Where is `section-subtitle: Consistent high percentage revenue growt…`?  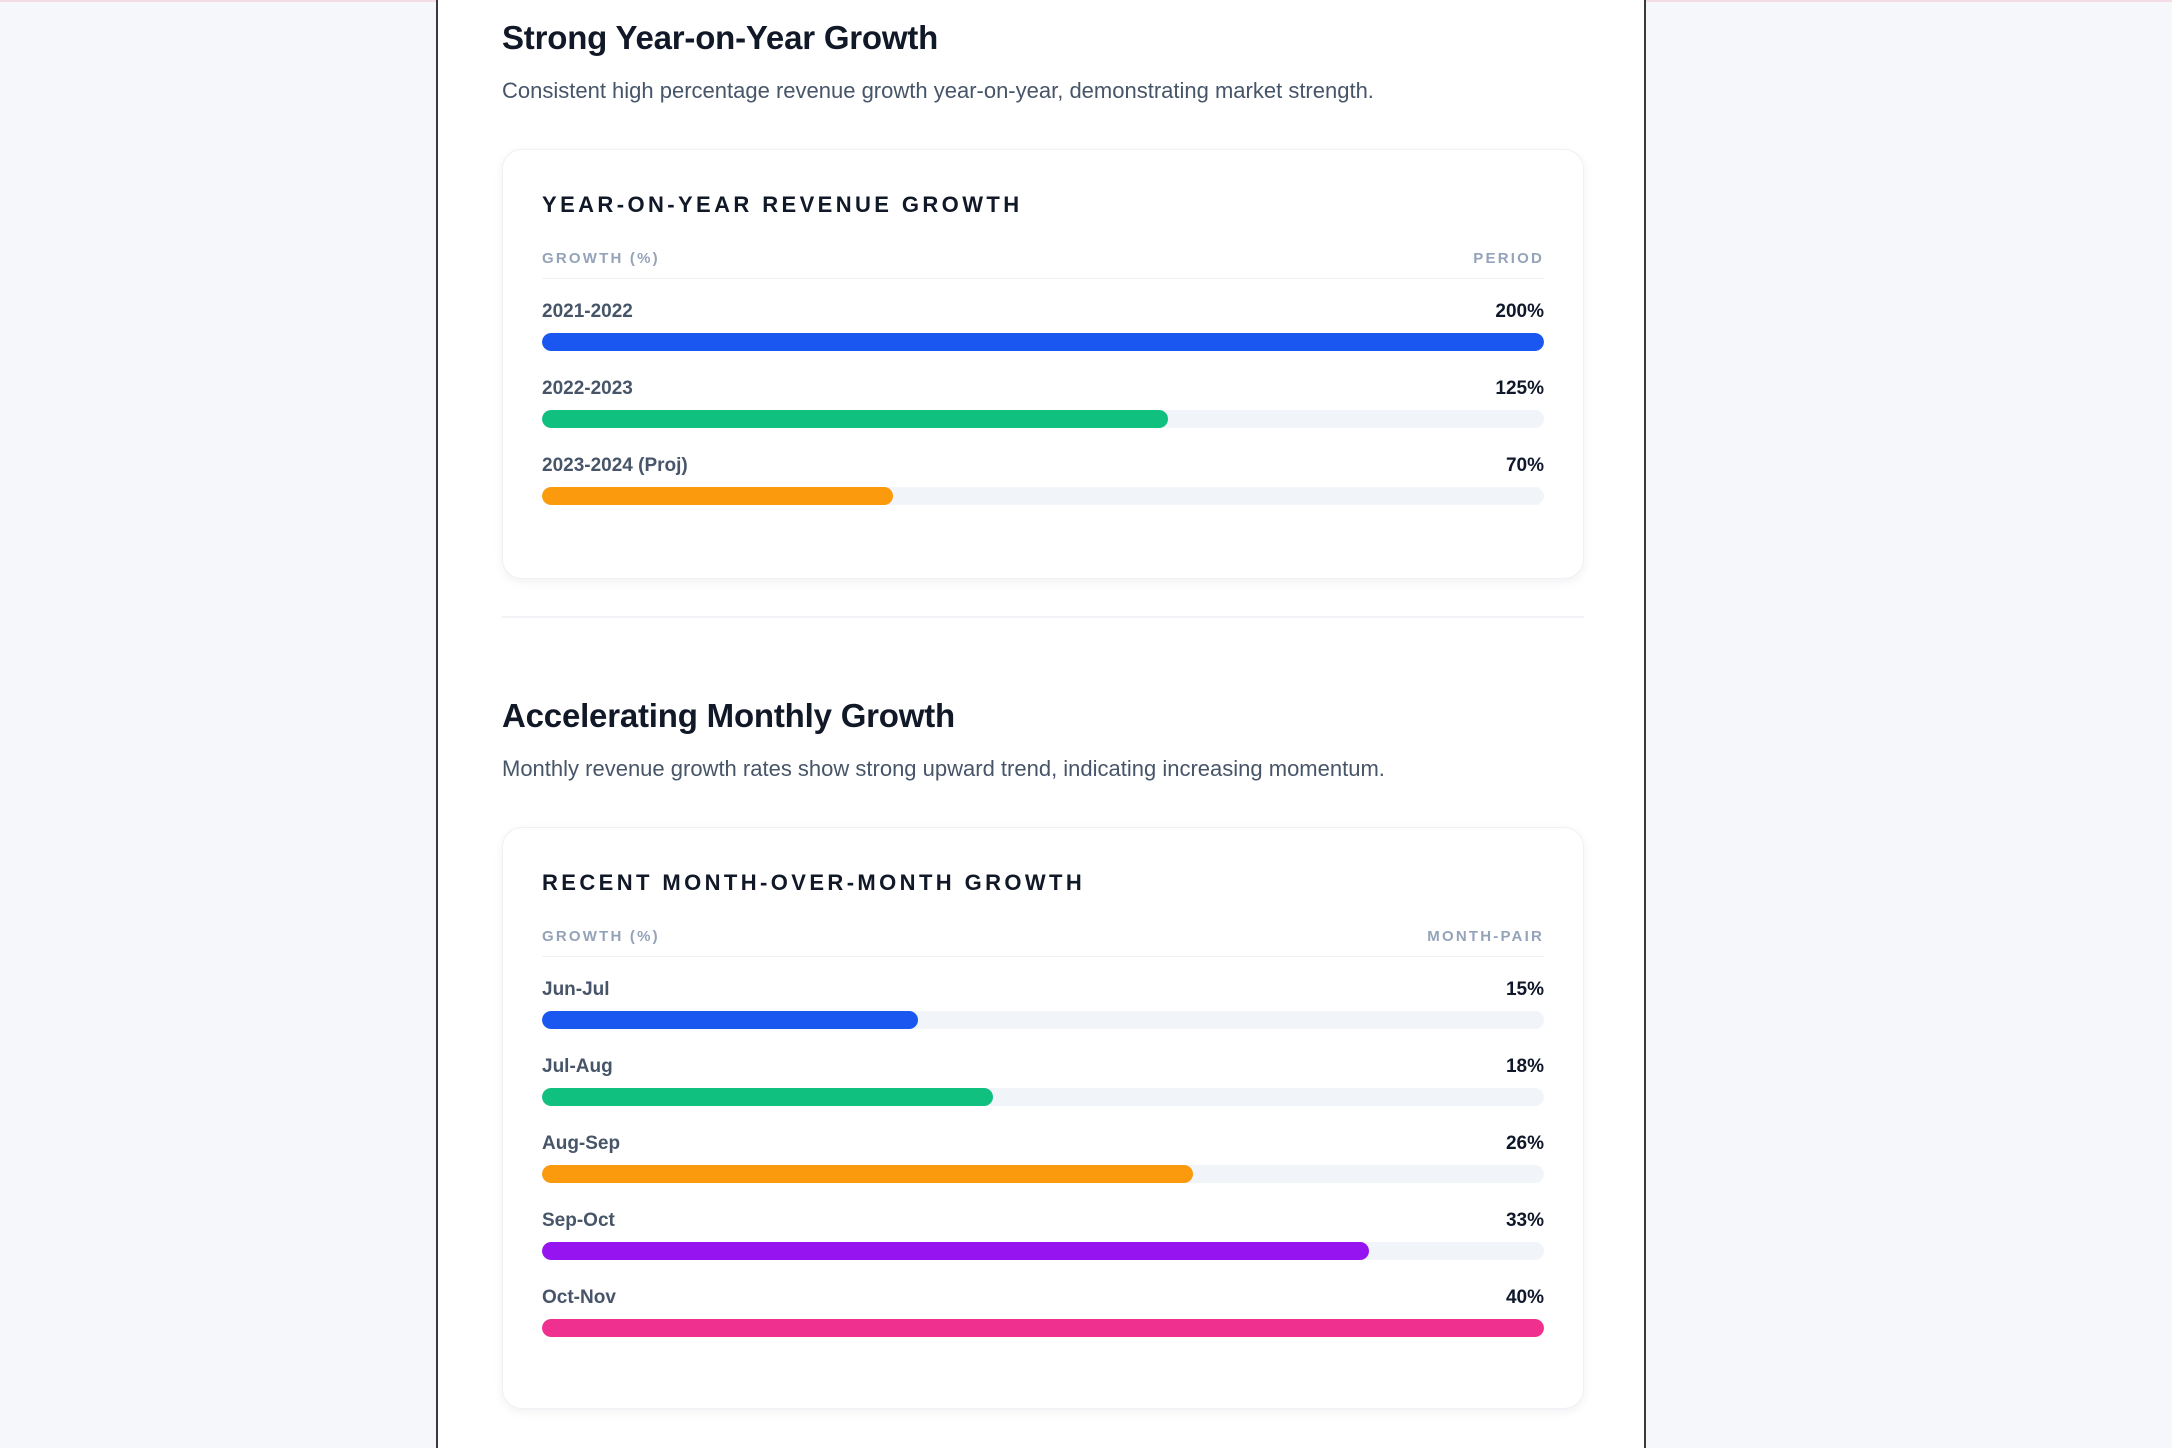
section-subtitle: Consistent high percentage revenue growt… is located at coordinates (938, 90).